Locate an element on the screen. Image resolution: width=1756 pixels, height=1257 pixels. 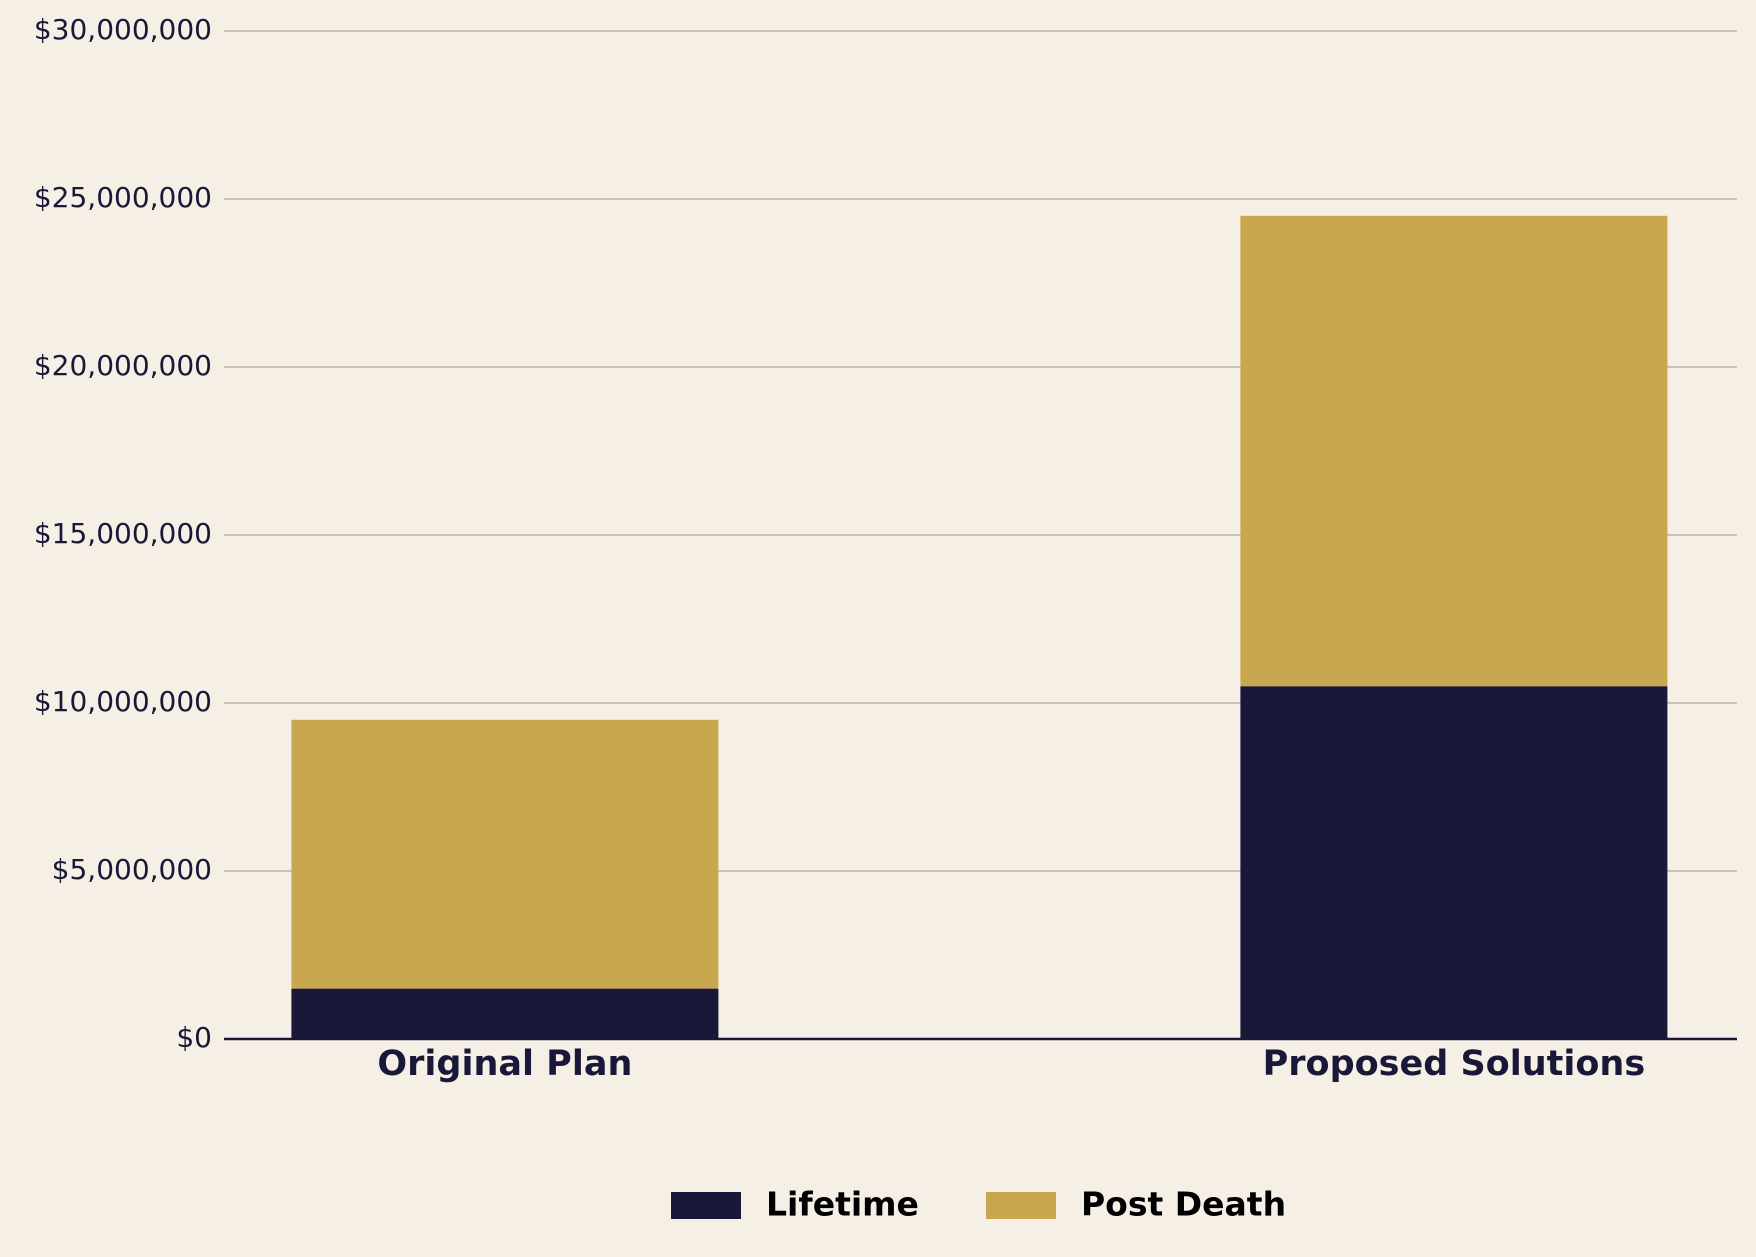
y-tick-label: $0 is located at coordinates (194, 1037).